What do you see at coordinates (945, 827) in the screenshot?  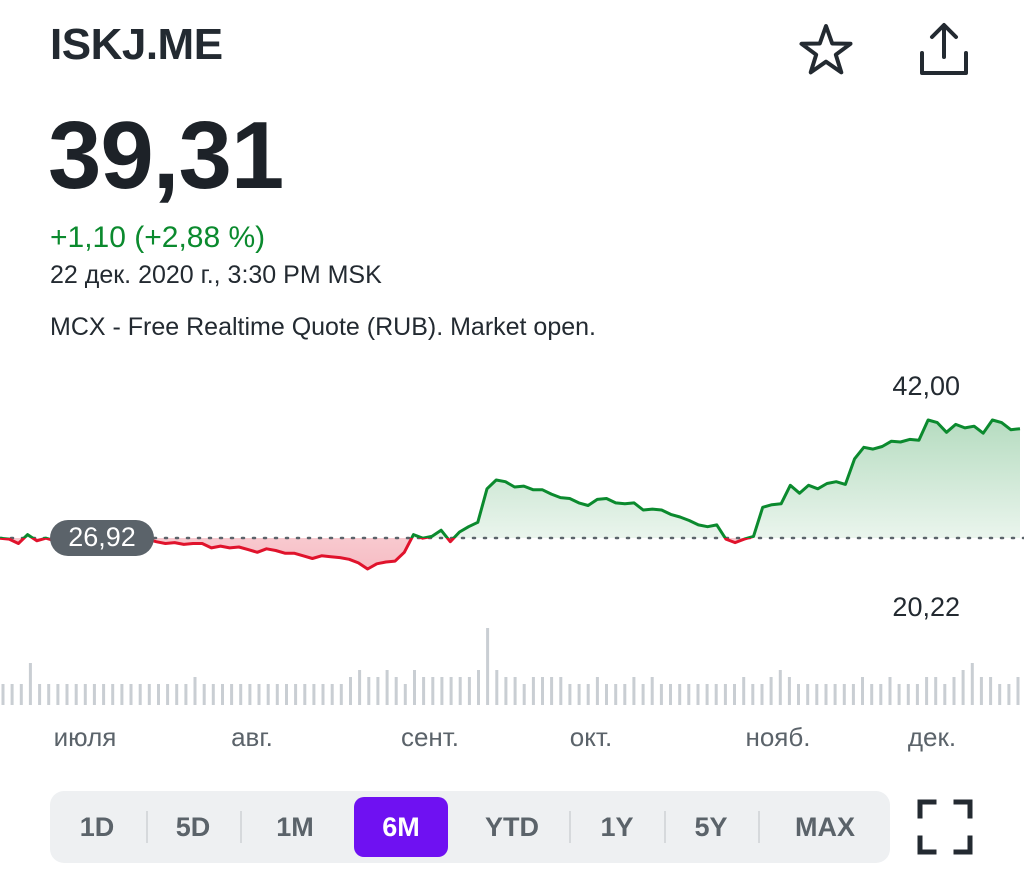 I see `fullscreen-expand-icon` at bounding box center [945, 827].